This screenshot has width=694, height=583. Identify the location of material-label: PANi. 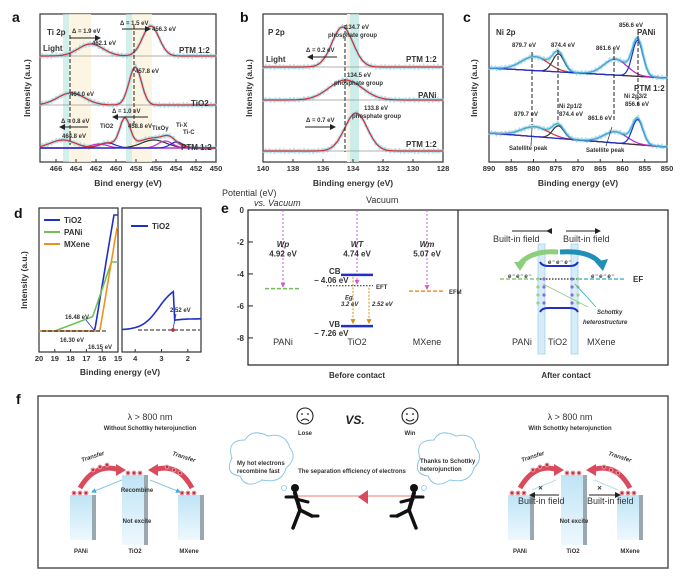
(81, 552).